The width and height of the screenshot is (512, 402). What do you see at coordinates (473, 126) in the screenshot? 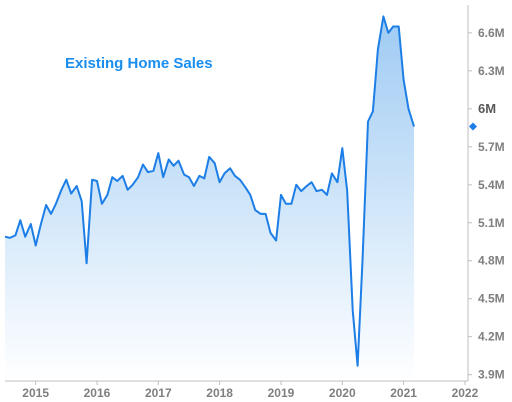
I see `last-value-marker` at bounding box center [473, 126].